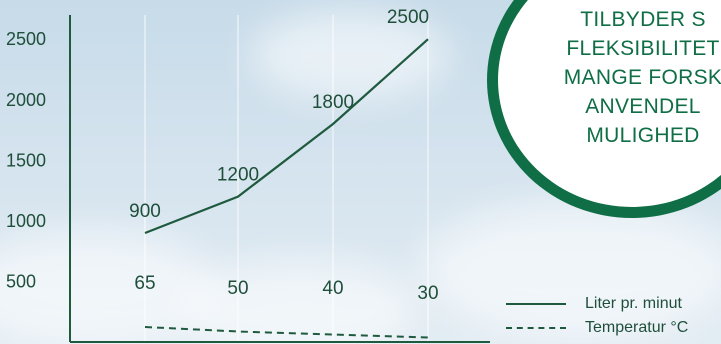 Image resolution: width=721 pixels, height=344 pixels. Describe the element at coordinates (642, 77) in the screenshot. I see `badge-line-3: MANGE FORSK` at that location.